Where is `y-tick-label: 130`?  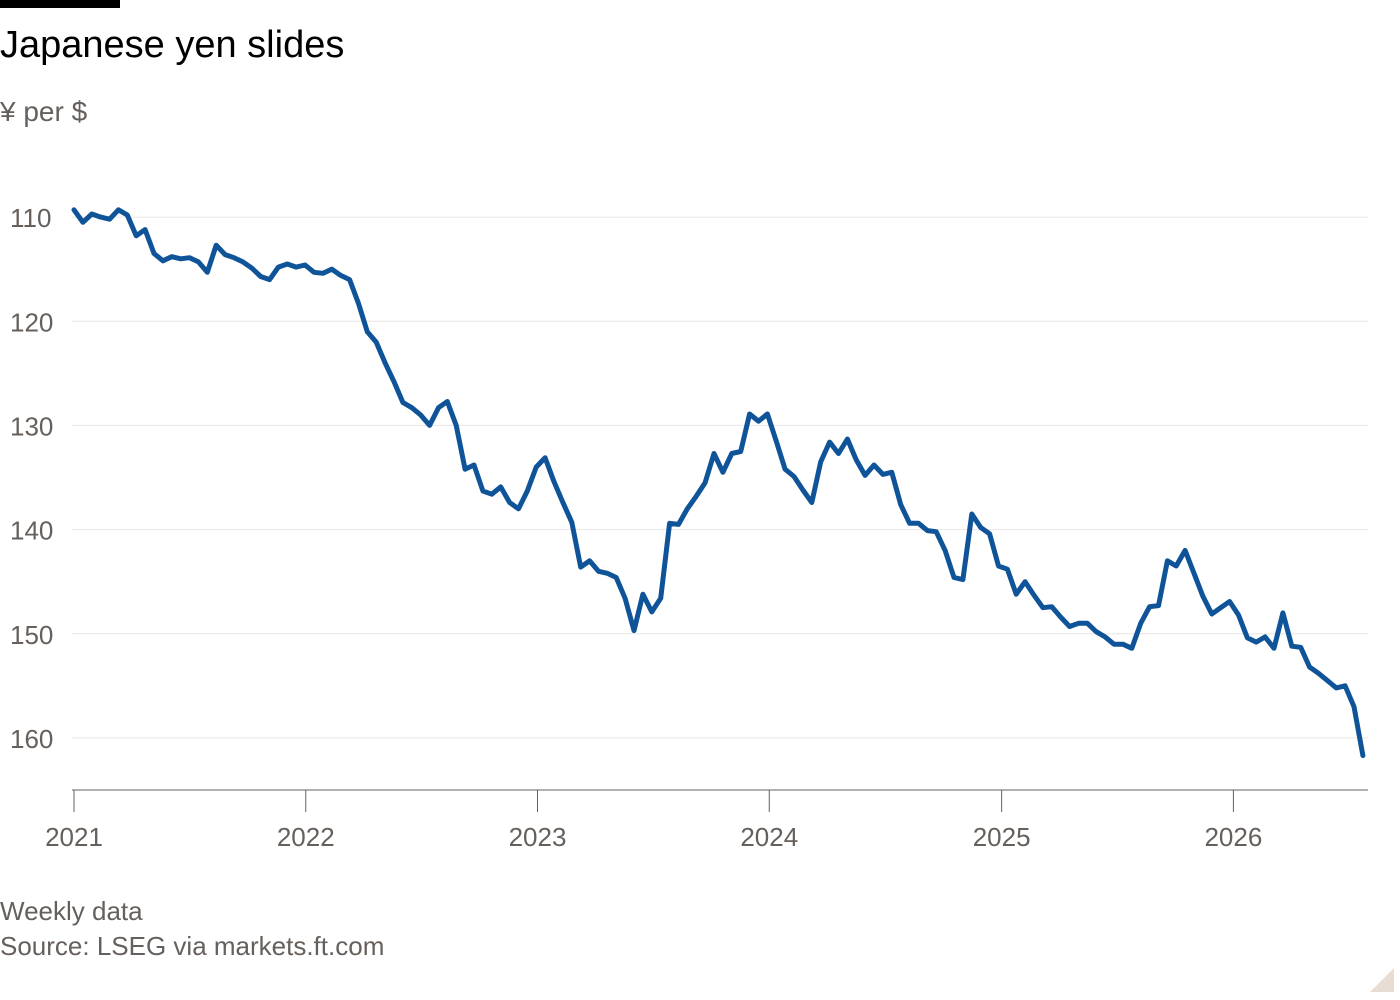 y-tick-label: 130 is located at coordinates (31, 426).